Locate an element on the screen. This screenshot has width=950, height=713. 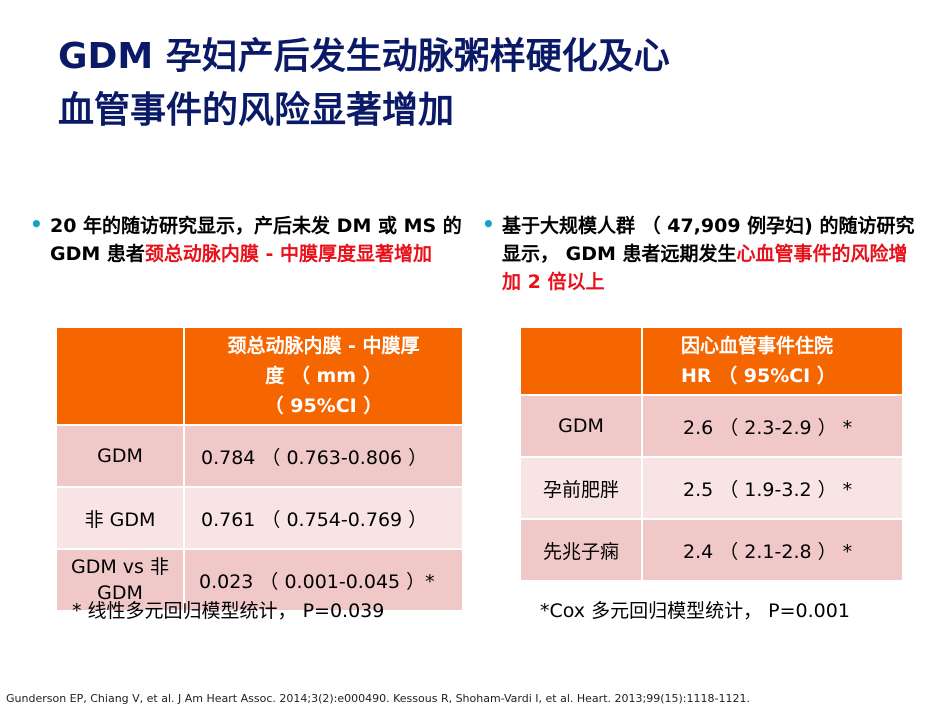
right-footnote: *Cox 多元回归模型统计， P=0.001 is located at coordinates (695, 611).